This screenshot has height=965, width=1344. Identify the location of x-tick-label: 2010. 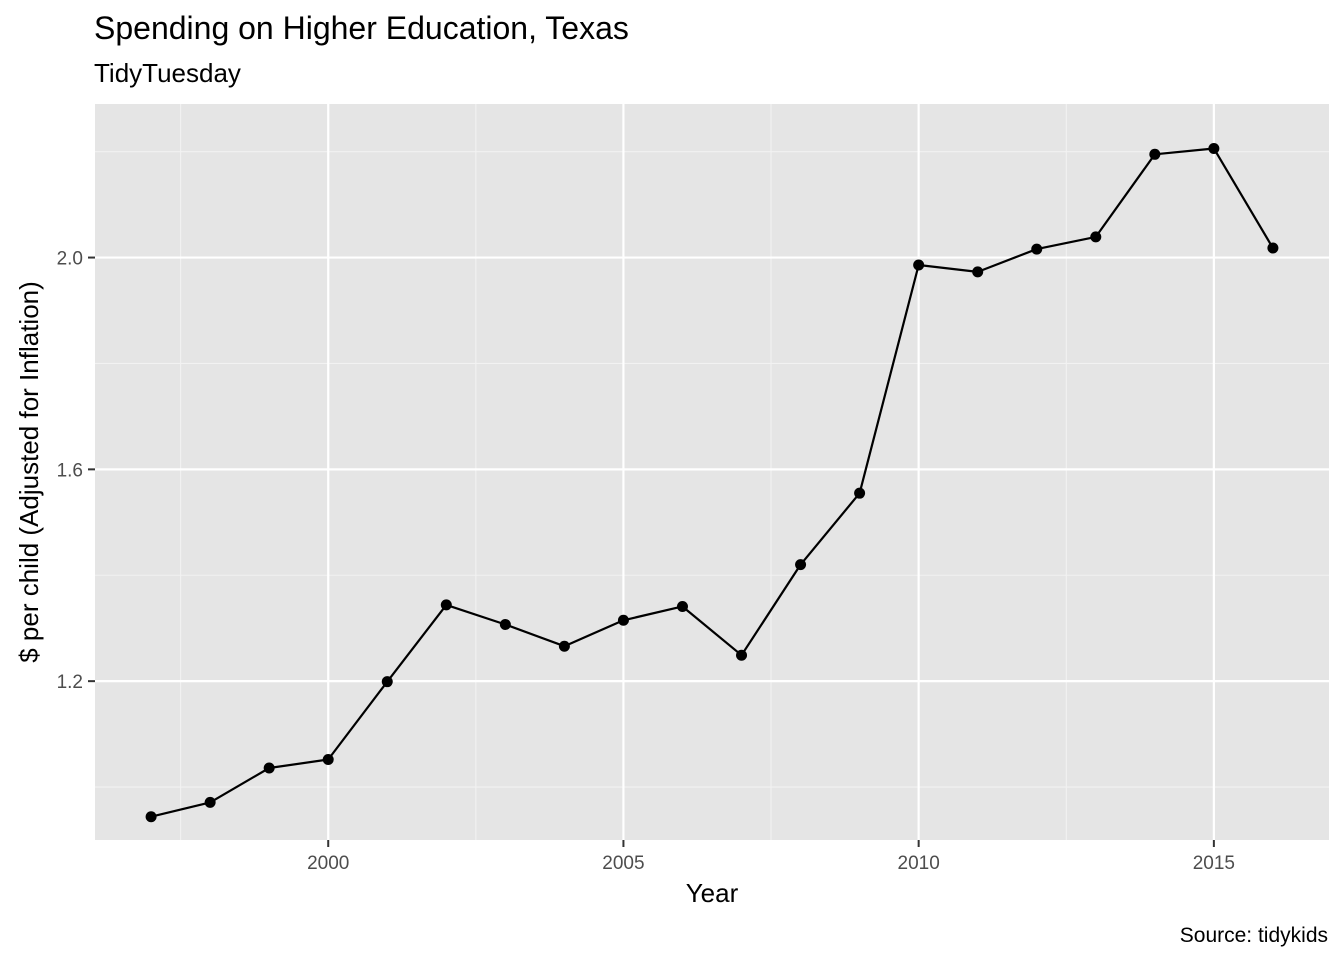
(919, 863).